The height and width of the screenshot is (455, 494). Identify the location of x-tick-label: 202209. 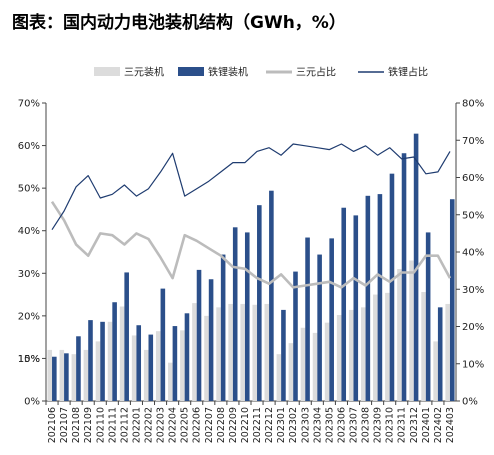
(233, 425).